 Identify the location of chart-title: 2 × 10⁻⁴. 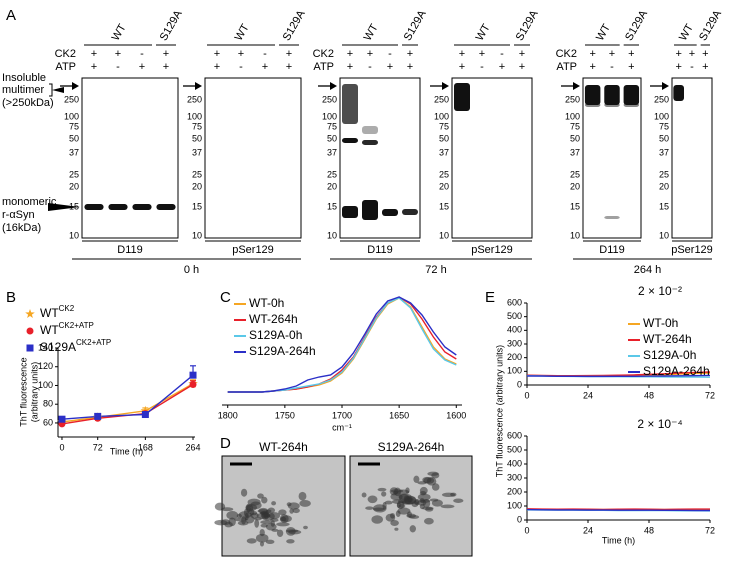
(659, 424).